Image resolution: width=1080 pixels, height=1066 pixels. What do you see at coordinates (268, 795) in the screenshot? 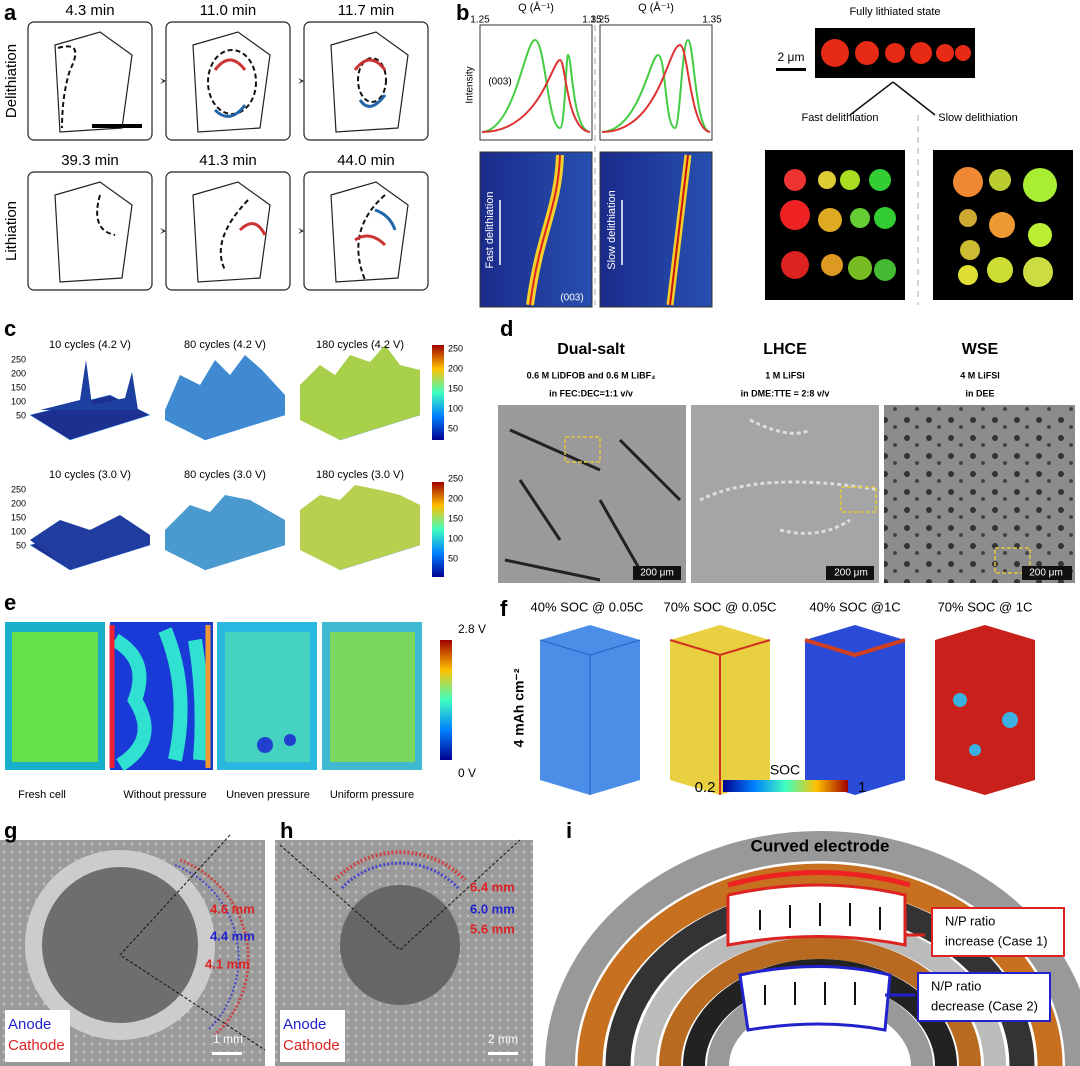
I see `caption: Uneven pressure` at bounding box center [268, 795].